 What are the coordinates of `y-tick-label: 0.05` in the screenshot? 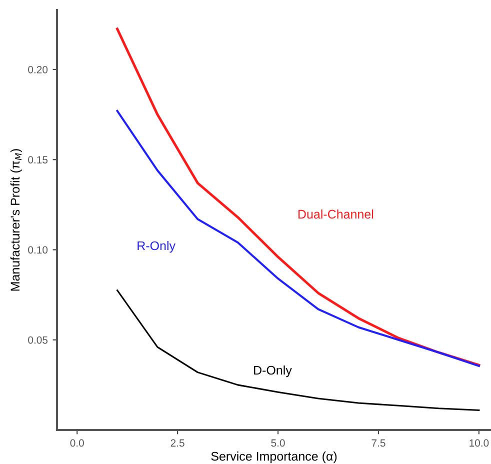 It's located at (38, 340).